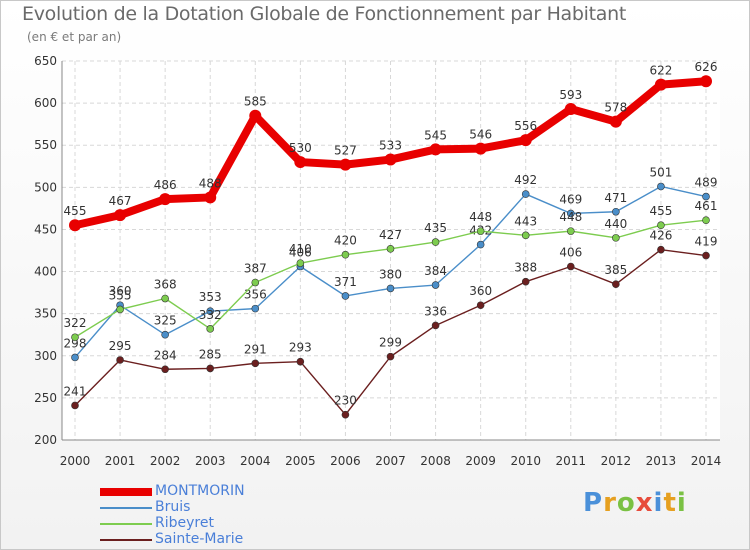  Describe the element at coordinates (345, 151) in the screenshot. I see `data-label: 527` at that location.